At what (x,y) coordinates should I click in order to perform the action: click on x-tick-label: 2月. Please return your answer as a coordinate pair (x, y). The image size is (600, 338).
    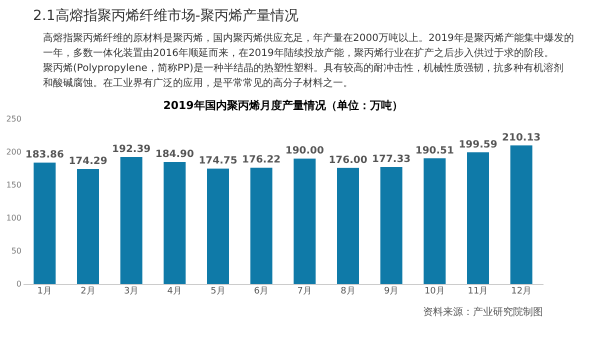
    Looking at the image, I should click on (88, 291).